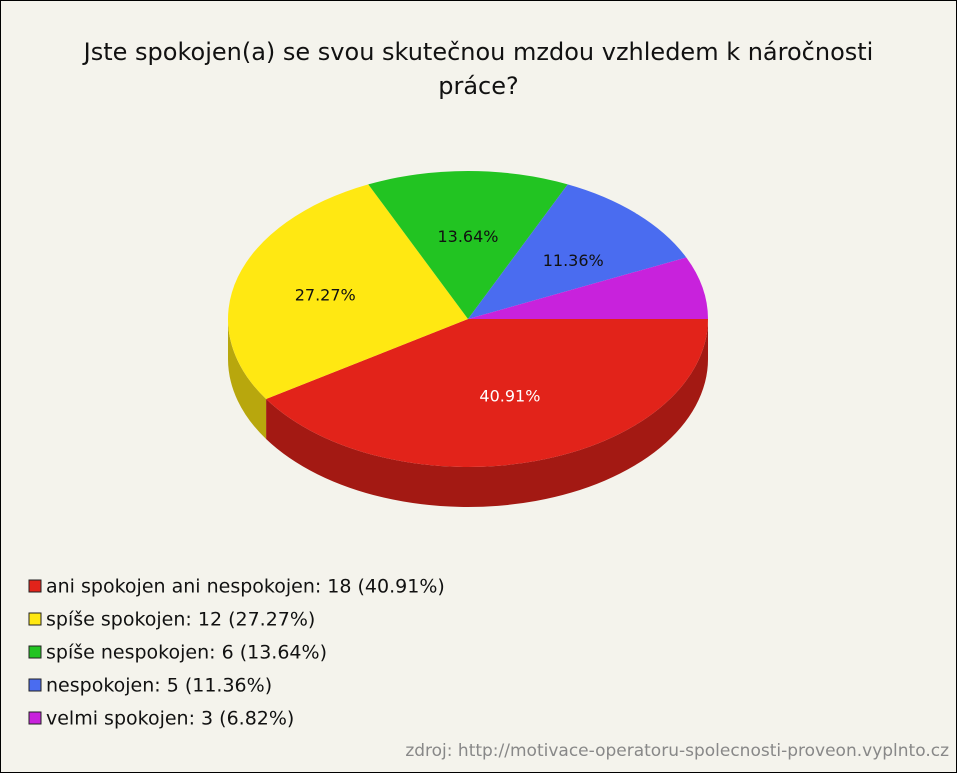 The height and width of the screenshot is (773, 957). Describe the element at coordinates (573, 260) in the screenshot. I see `slice-label: 11.36%` at that location.